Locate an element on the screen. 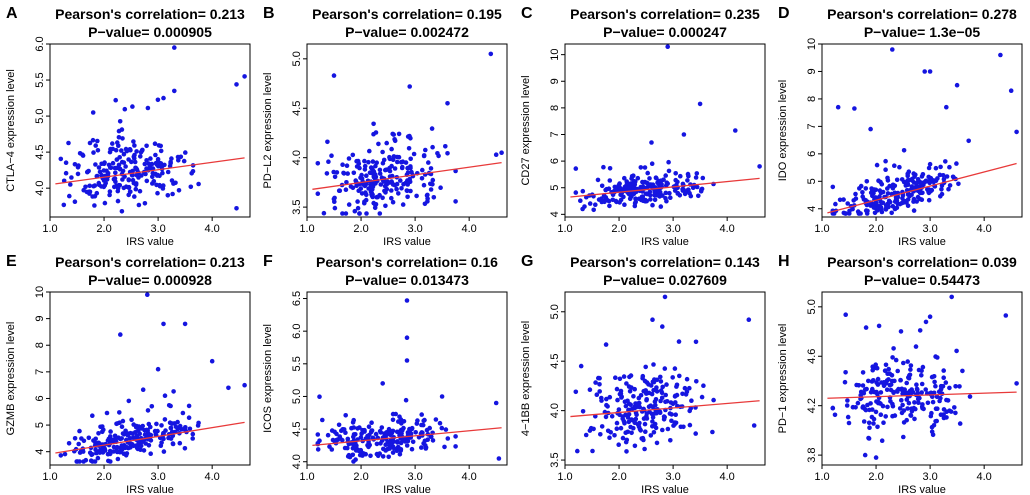 The width and height of the screenshot is (1030, 495). points-layer is located at coordinates (152, 378).